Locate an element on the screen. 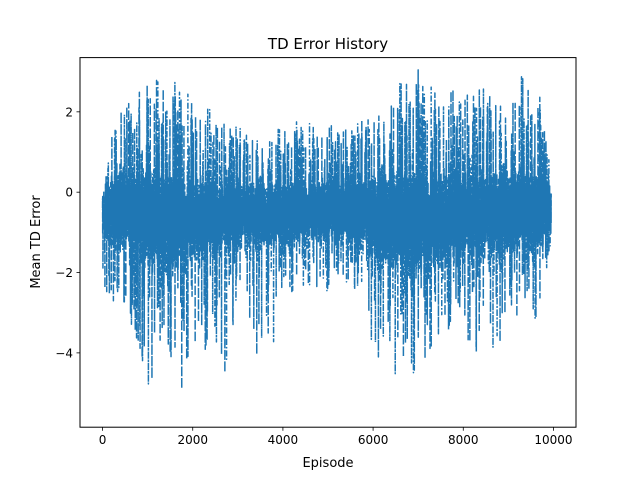  chart-title: TD Error History is located at coordinates (327, 44).